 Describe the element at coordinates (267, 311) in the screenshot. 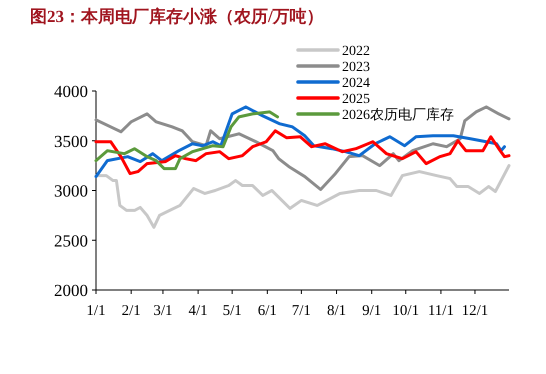

I see `x-tick-label: 6/1` at that location.